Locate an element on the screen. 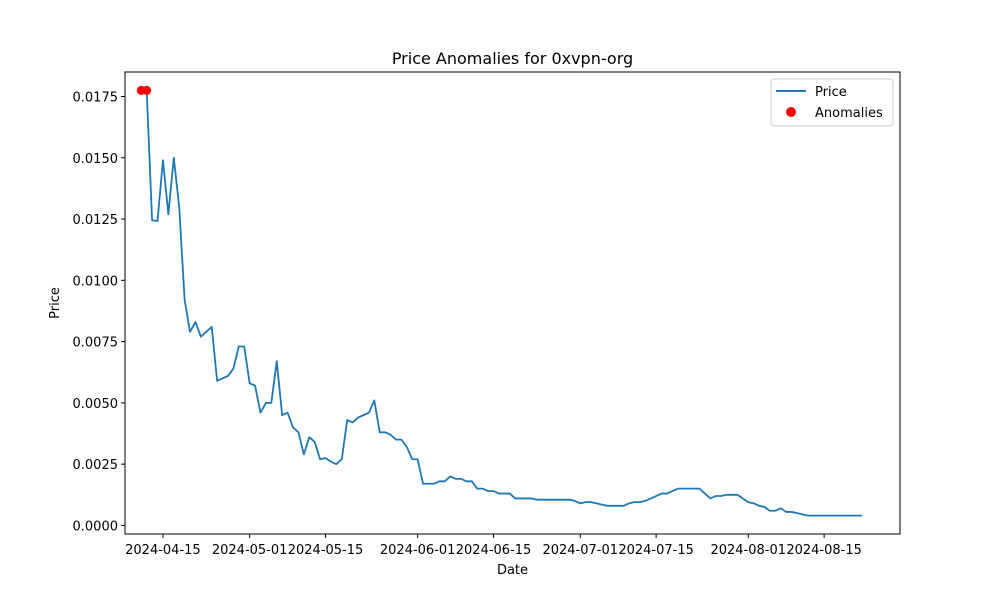 The height and width of the screenshot is (600, 1000). legend-price-label: Price is located at coordinates (831, 92).